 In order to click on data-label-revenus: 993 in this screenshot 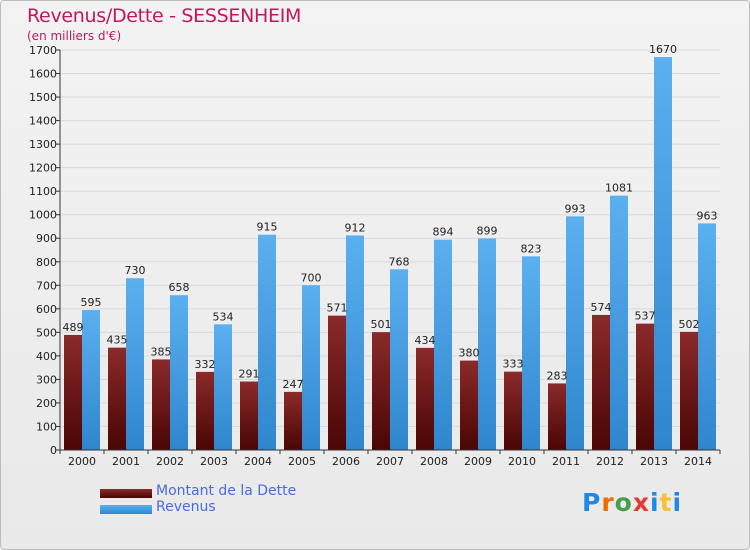, I will do `click(575, 208)`.